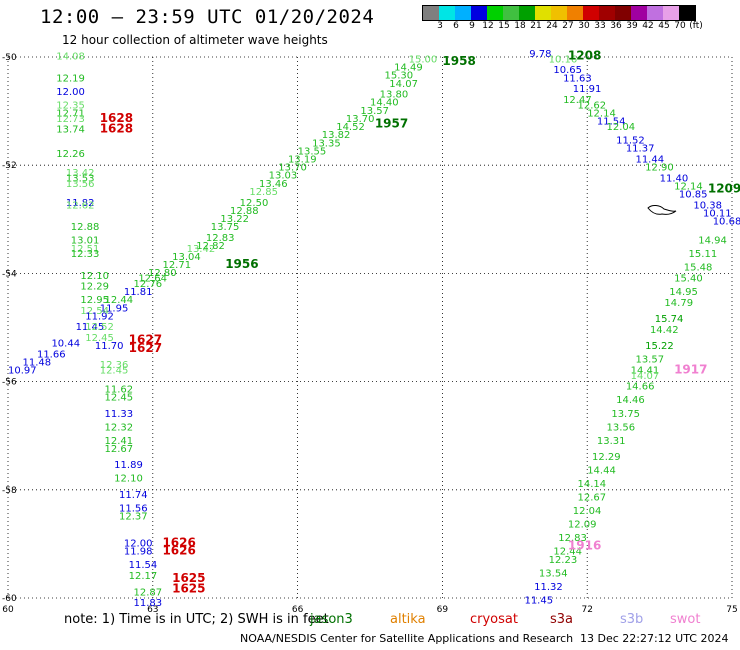  What do you see at coordinates (302, 159) in the screenshot?
I see `wave-height-label: 13.19` at bounding box center [302, 159].